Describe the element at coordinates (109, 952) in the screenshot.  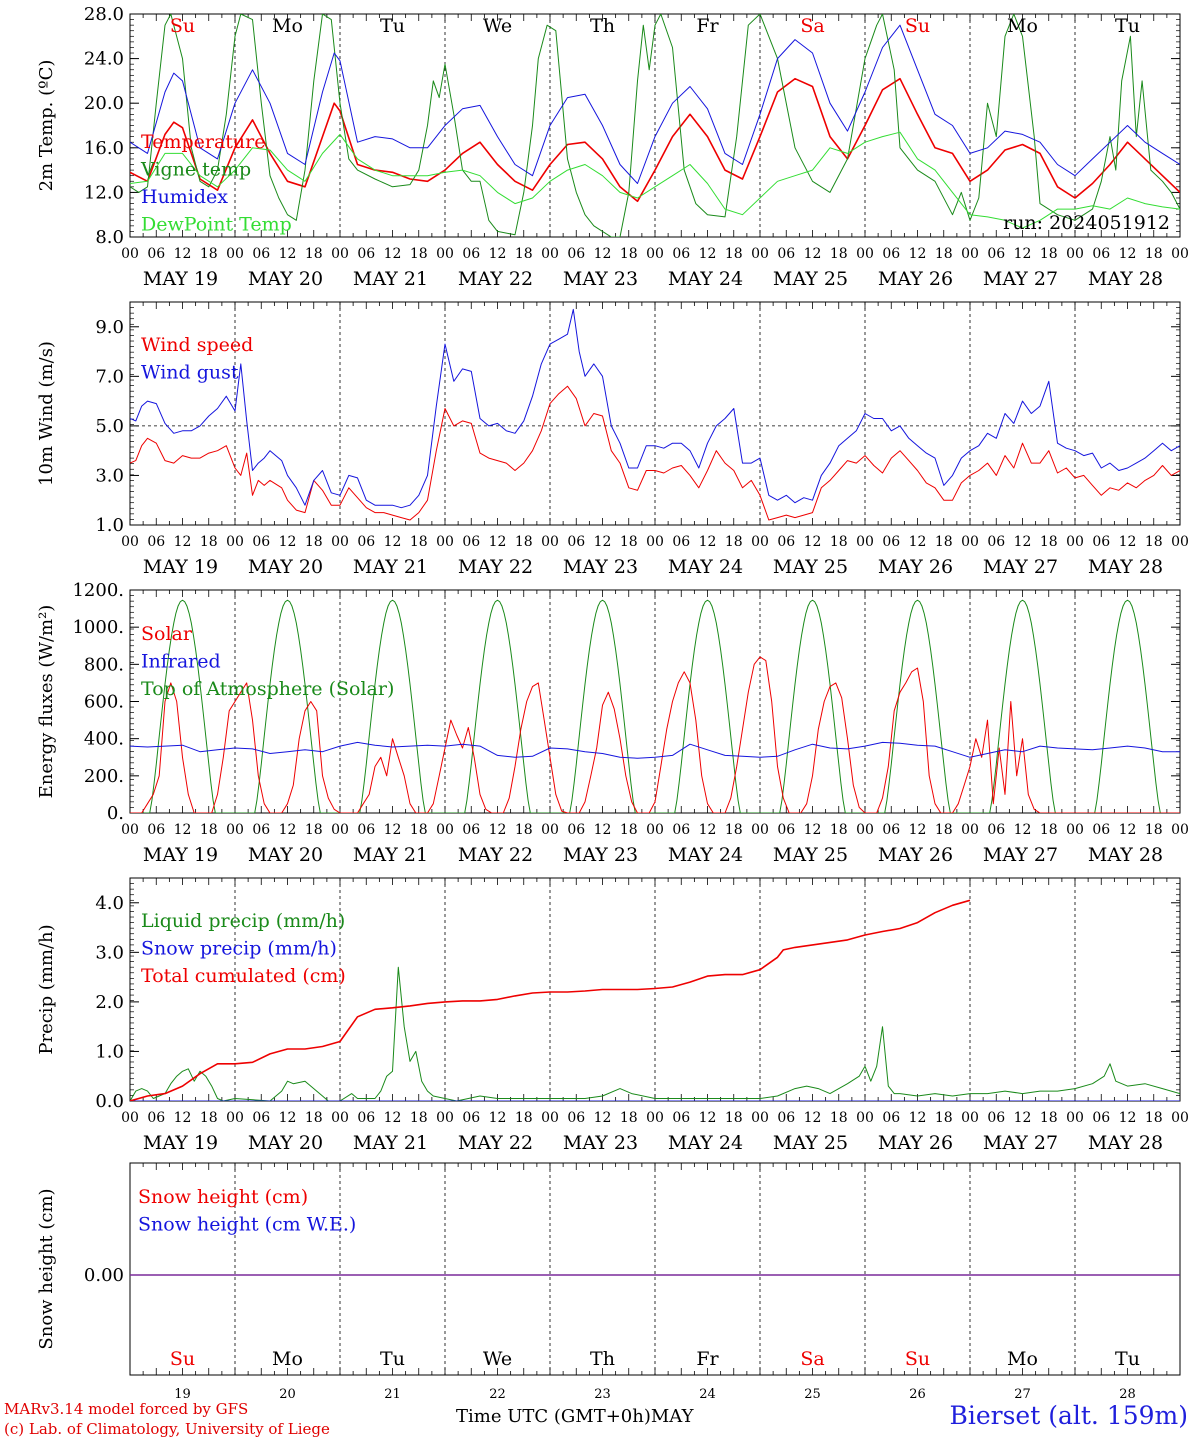
I see `y-tick-label: 3.0` at that location.